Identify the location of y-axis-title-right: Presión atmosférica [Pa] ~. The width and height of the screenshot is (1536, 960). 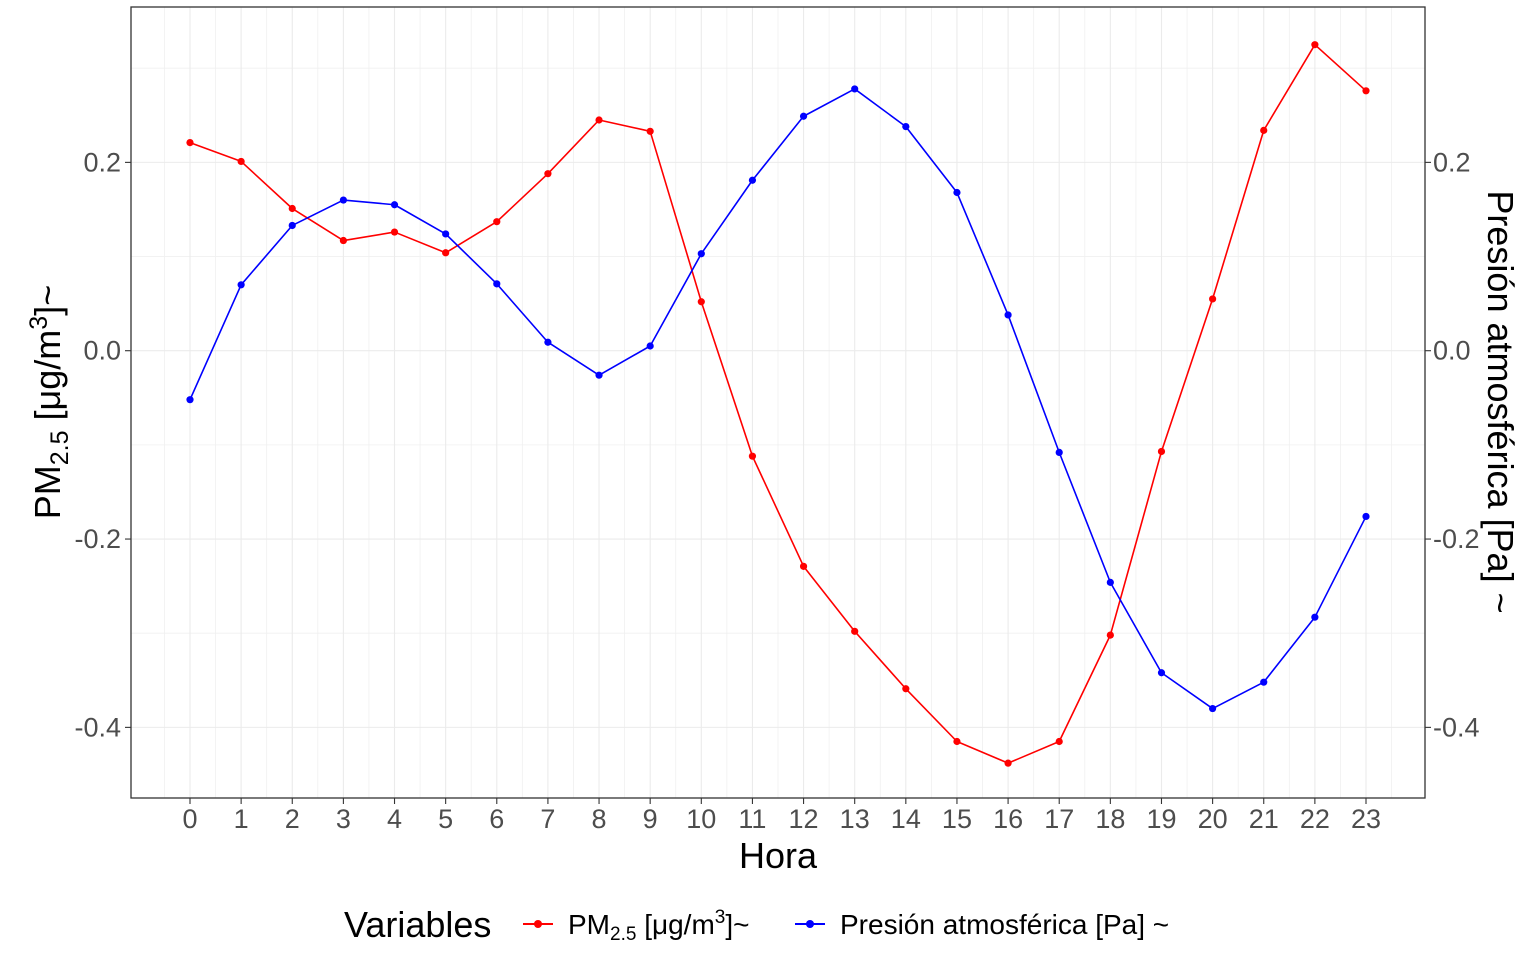
(1500, 401).